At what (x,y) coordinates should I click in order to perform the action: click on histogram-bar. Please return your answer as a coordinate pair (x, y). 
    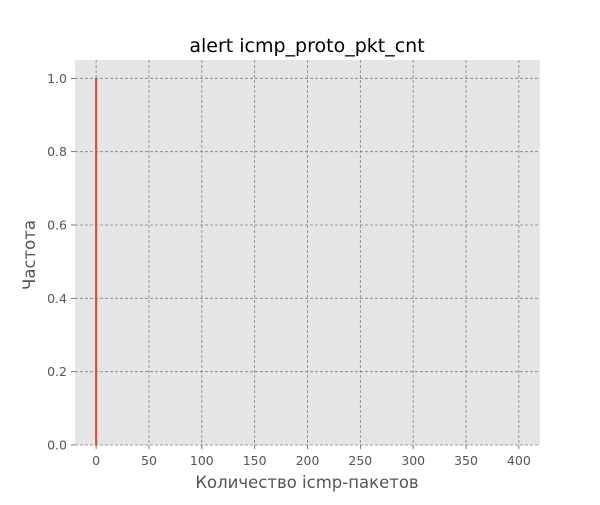
    Looking at the image, I should click on (96, 261).